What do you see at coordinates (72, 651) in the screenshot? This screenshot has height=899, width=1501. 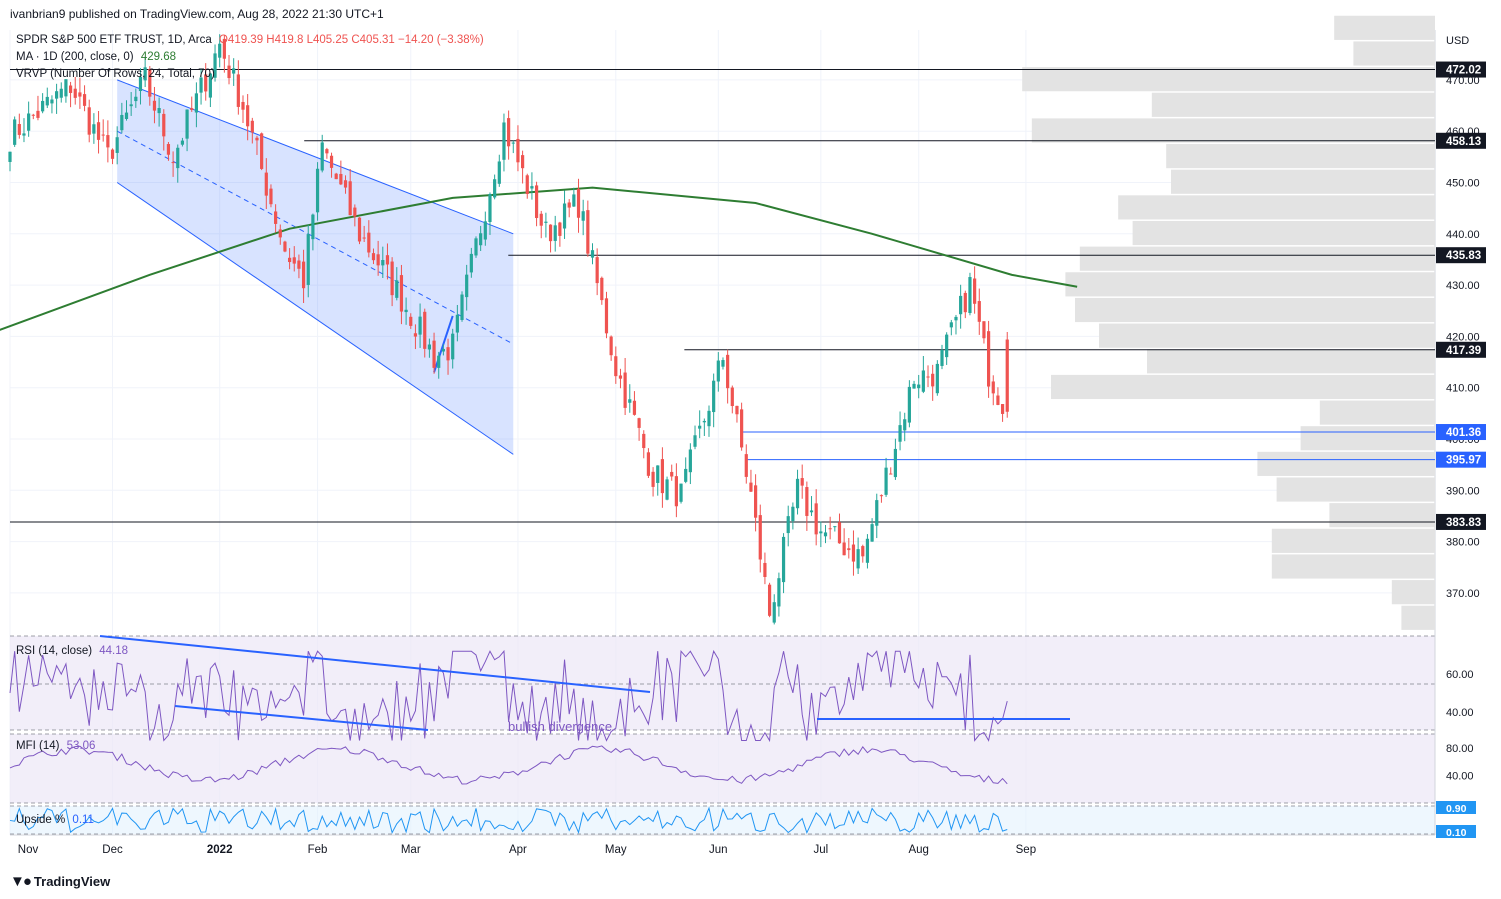 I see `rsi-legend: RSI (14, close) 44.18` at bounding box center [72, 651].